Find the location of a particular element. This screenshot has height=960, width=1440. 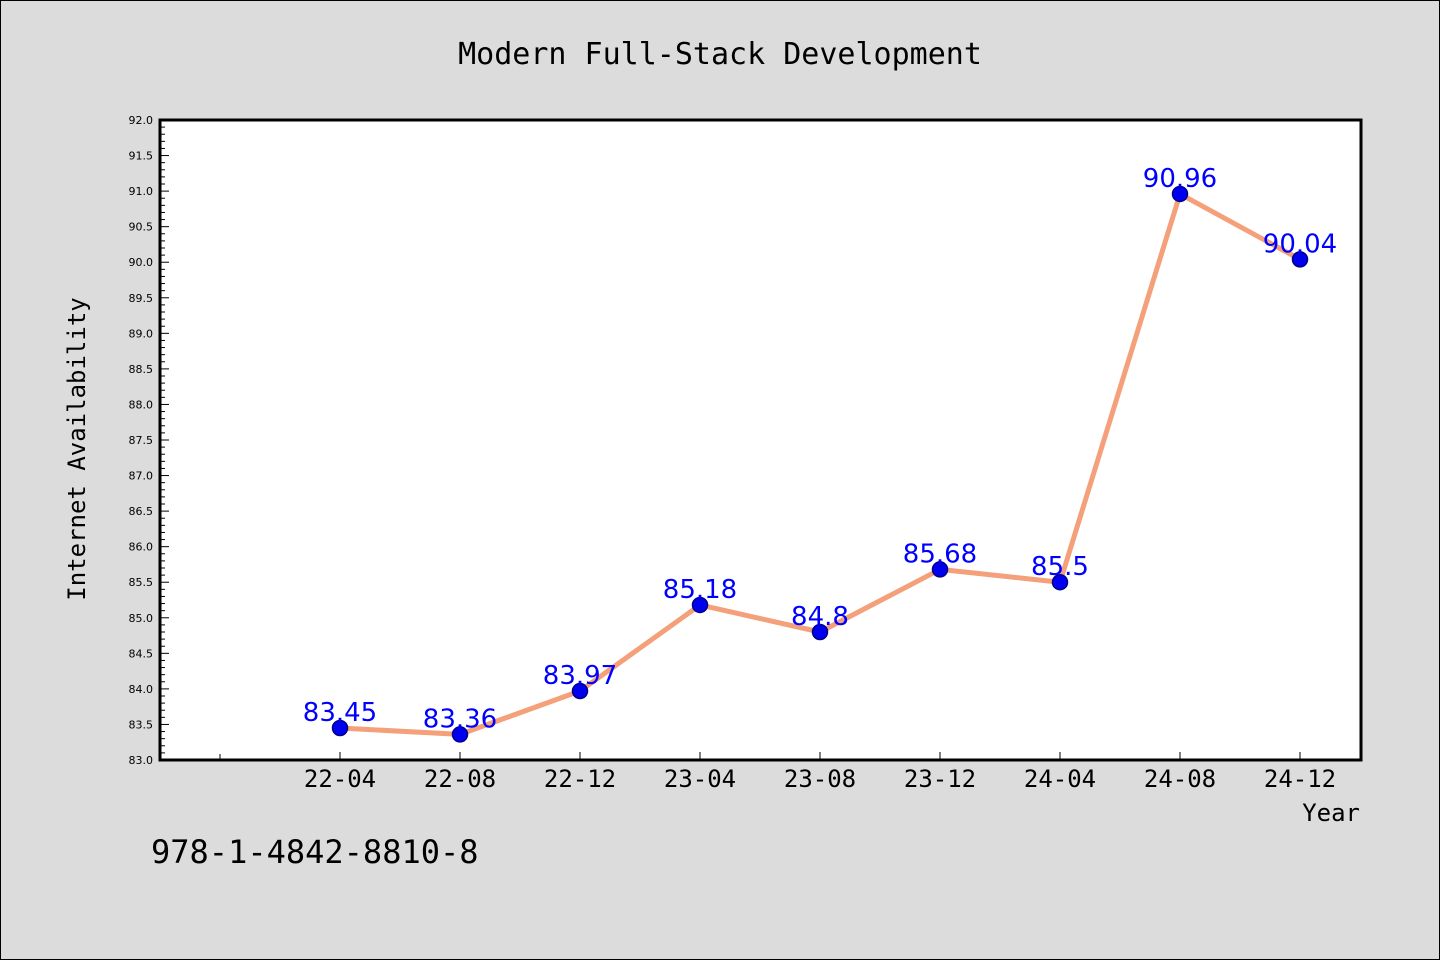

x-tick-label: 22-08 is located at coordinates (460, 779).